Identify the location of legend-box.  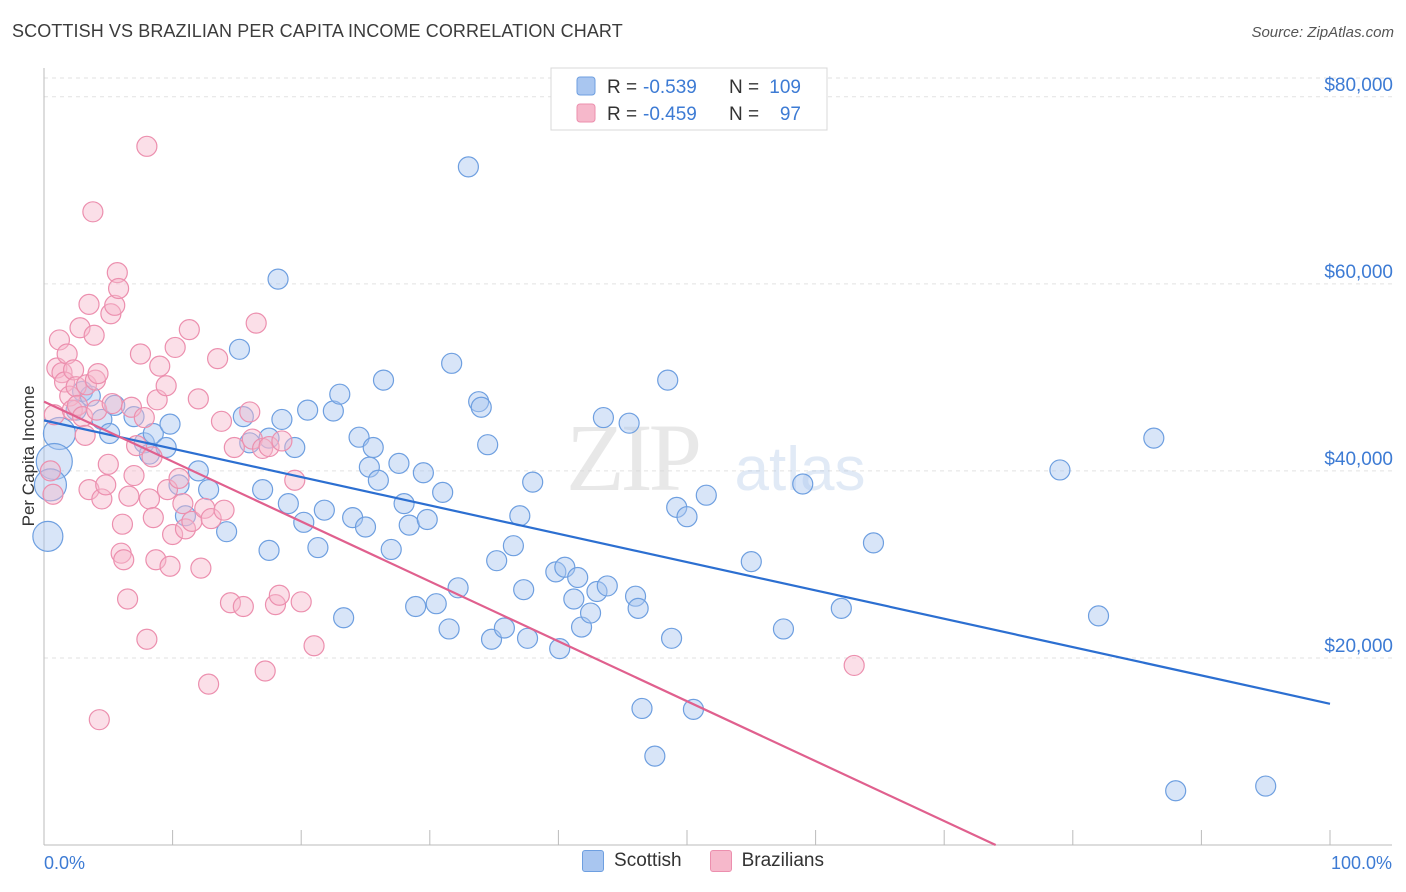
(689, 99).